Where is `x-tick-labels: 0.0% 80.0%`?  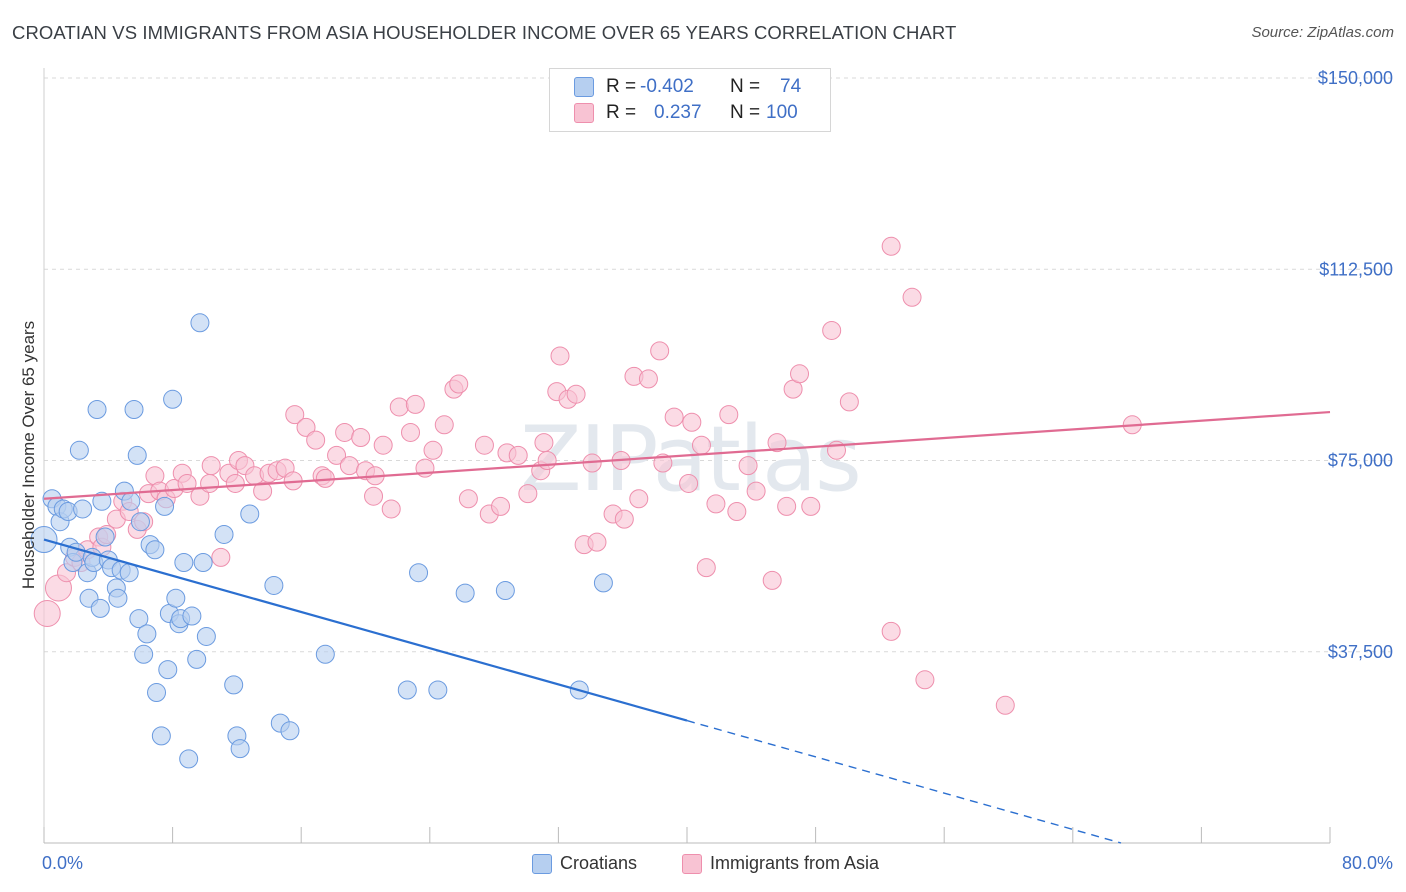 x-tick-labels: 0.0% 80.0% is located at coordinates (717, 863).